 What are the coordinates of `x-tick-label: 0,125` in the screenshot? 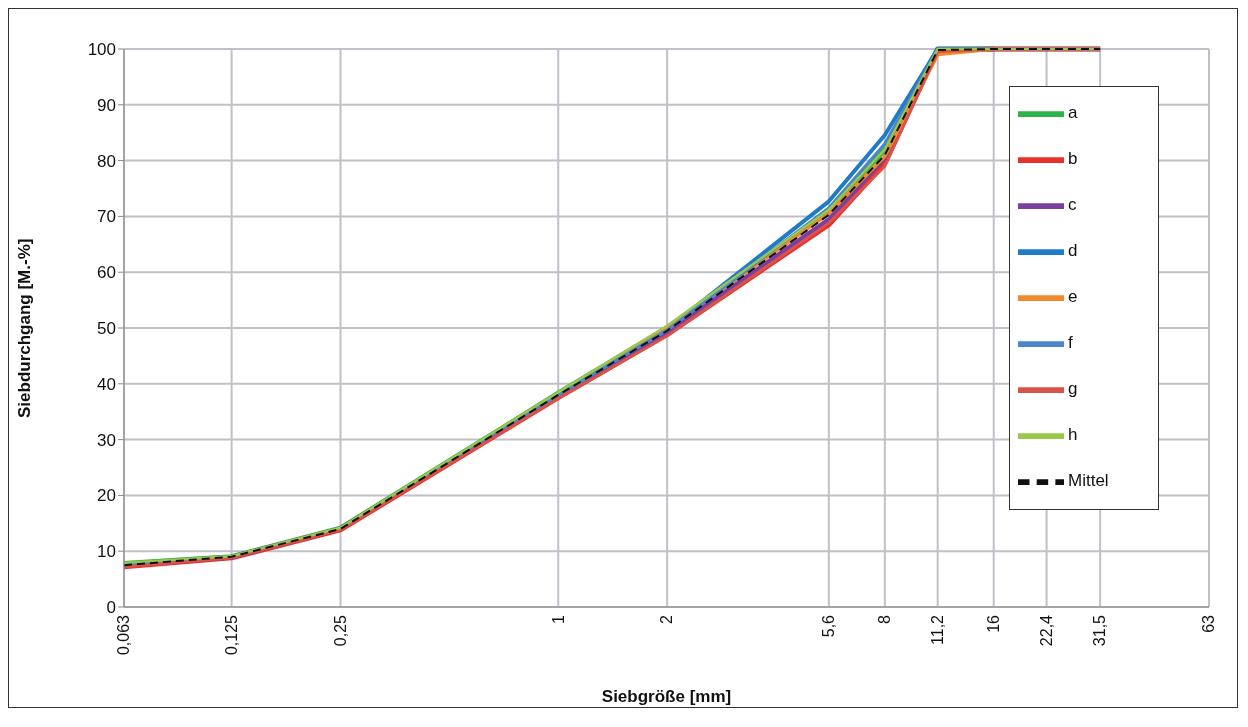 It's located at (231, 635).